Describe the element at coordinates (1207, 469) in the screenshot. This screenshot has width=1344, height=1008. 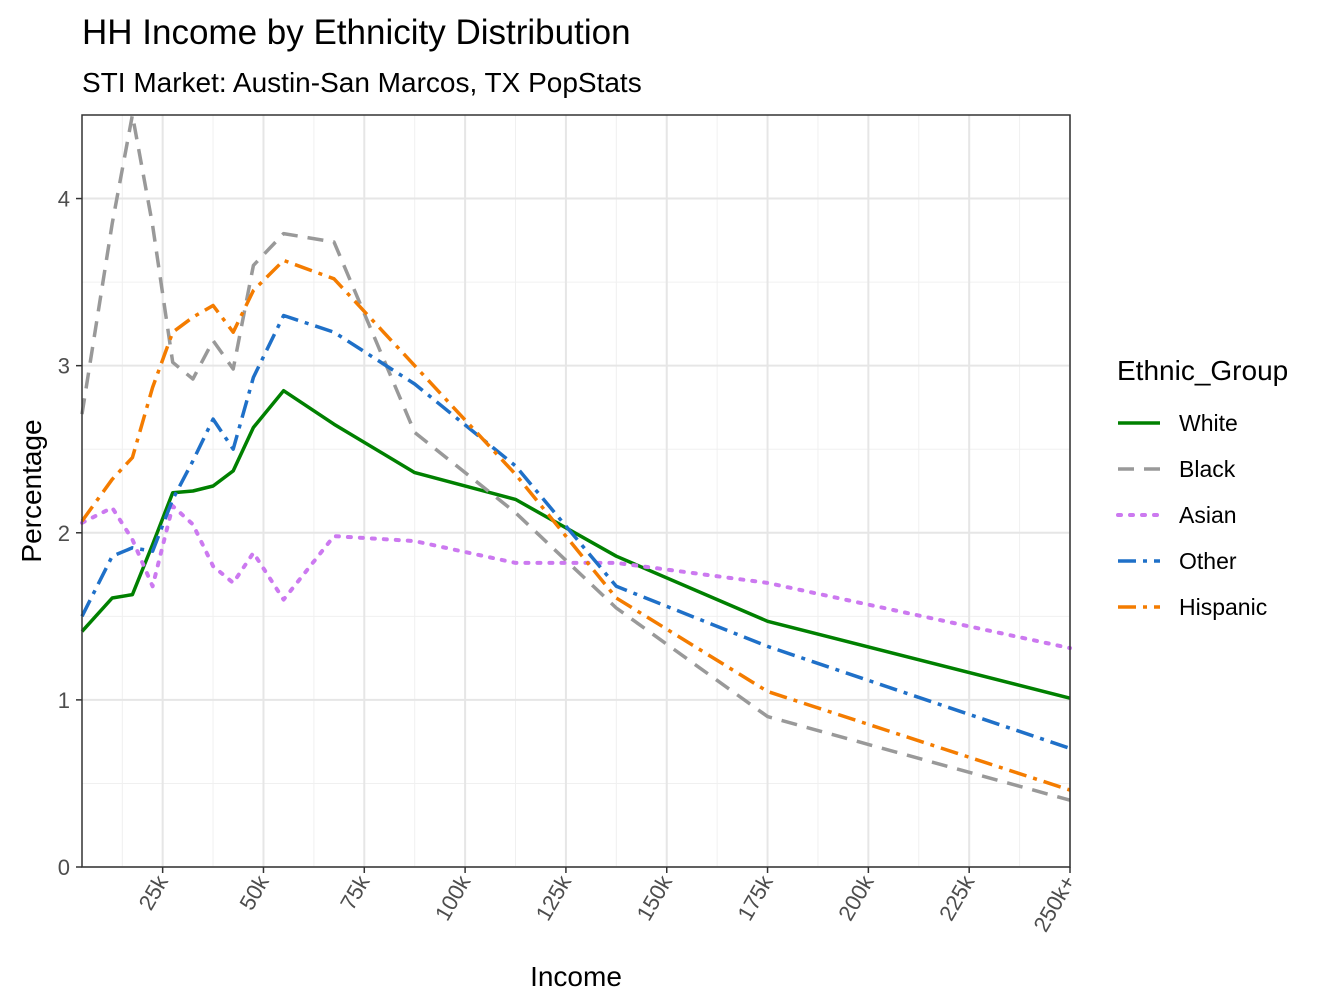
I see `legend-label-black: Black` at that location.